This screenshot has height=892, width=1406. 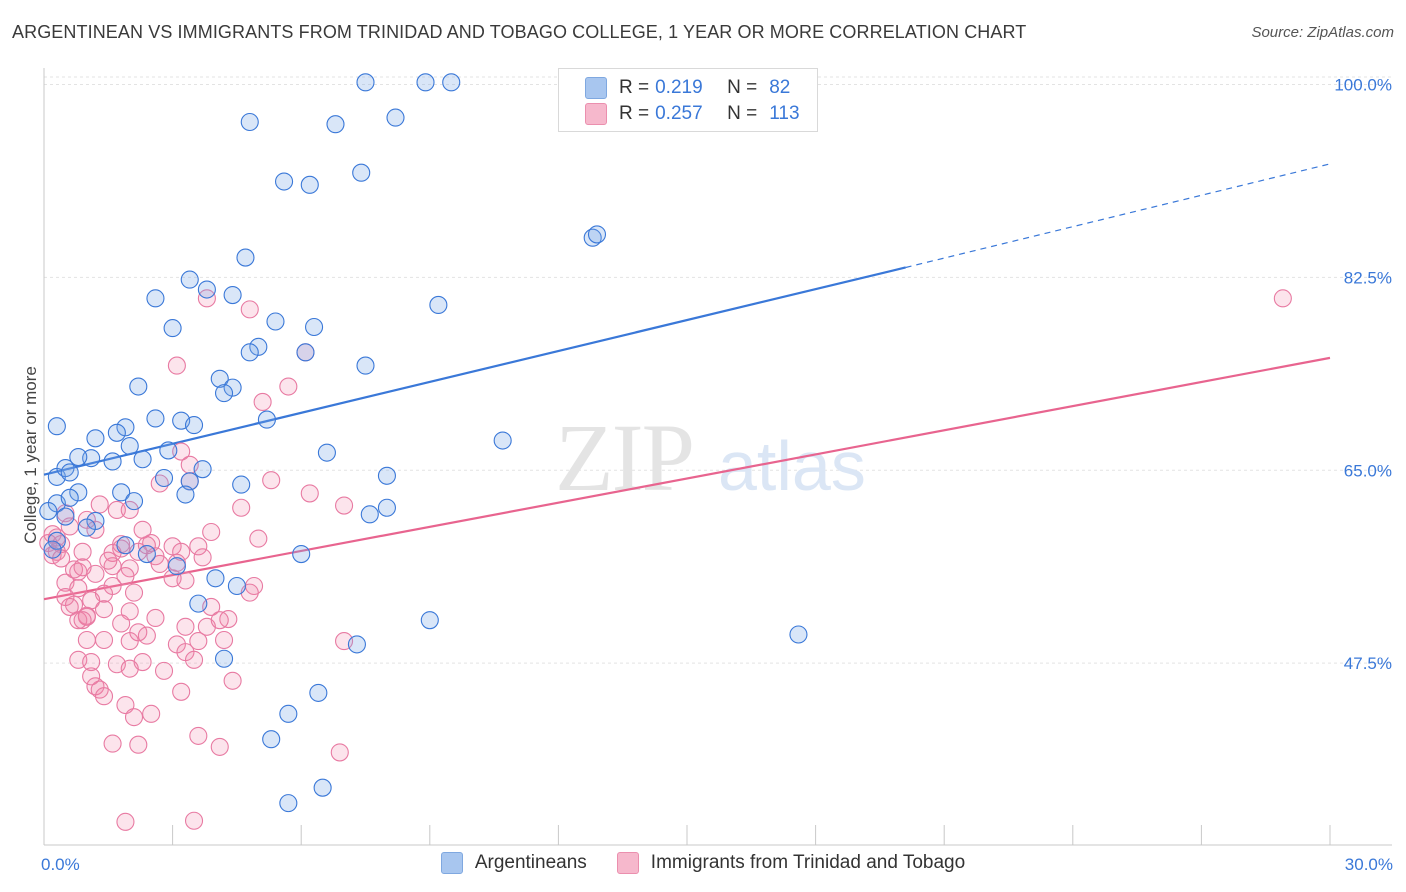 What do you see at coordinates (474, 371) in the screenshot?
I see `trend-line-argentineans` at bounding box center [474, 371].